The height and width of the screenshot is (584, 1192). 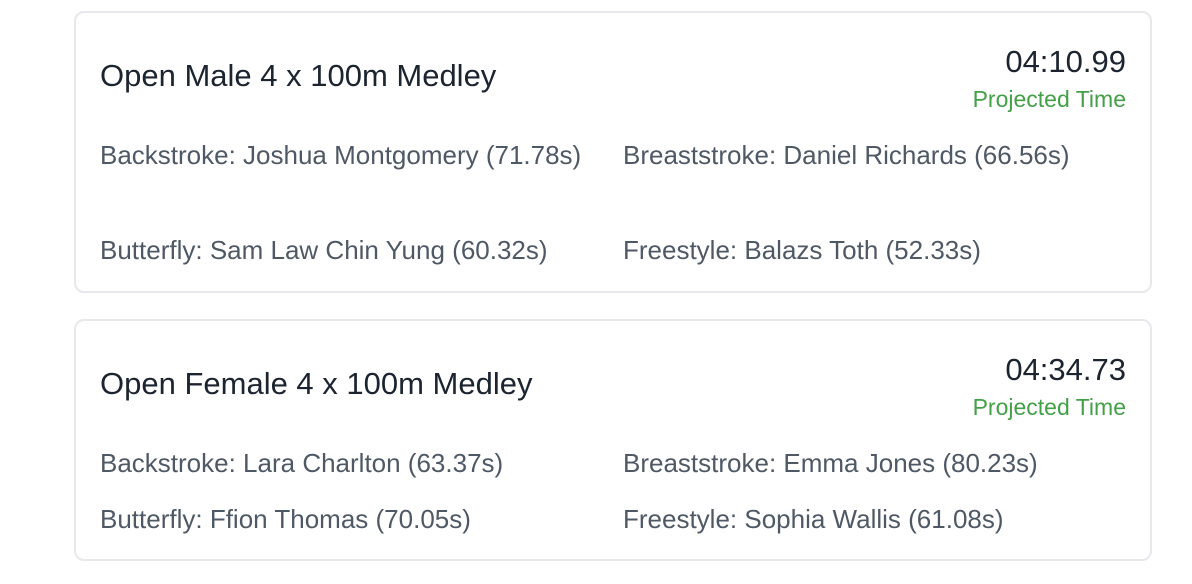 I want to click on leg-backstroke: Backstroke: Joshua Montgomery (71.78s), so click(x=341, y=155).